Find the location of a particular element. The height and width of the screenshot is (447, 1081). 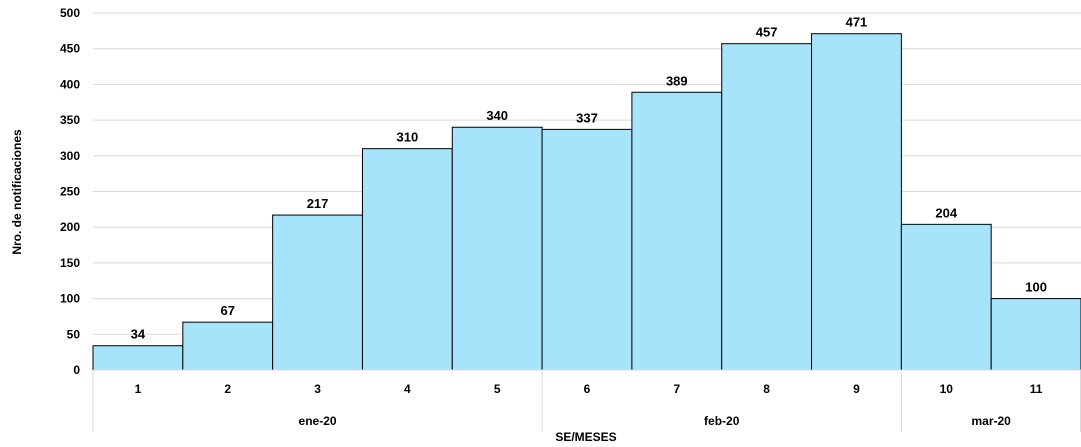

x-tick-label: 5 is located at coordinates (497, 389).